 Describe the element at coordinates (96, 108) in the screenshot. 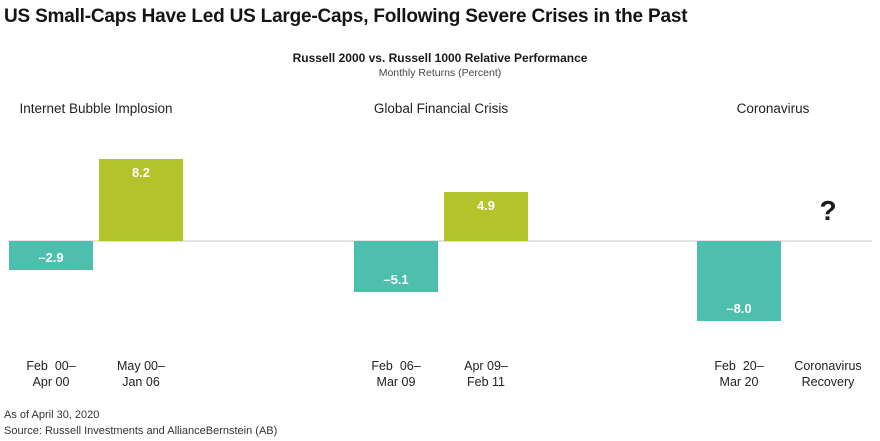

I see `group-title-internet-bubble: Internet Bubble Implosion` at that location.